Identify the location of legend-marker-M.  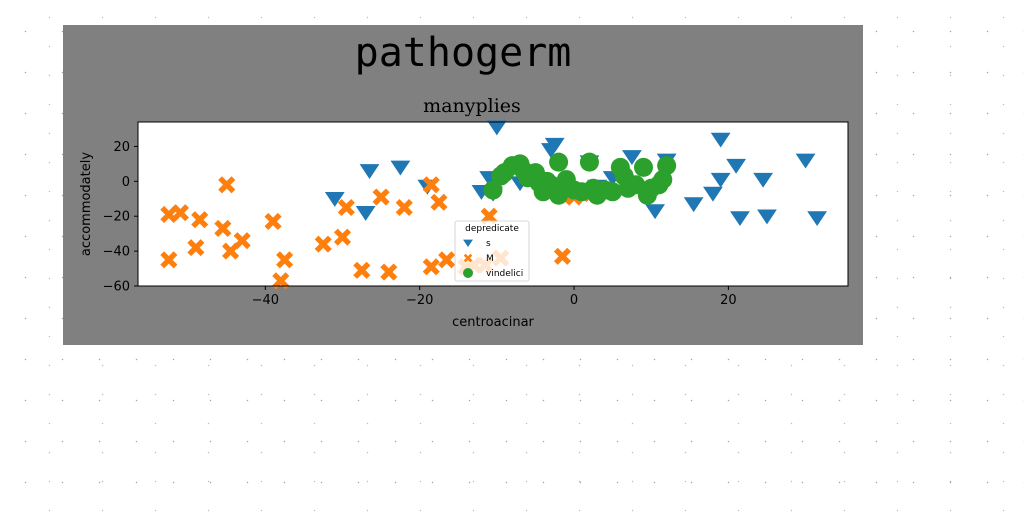
(468, 258).